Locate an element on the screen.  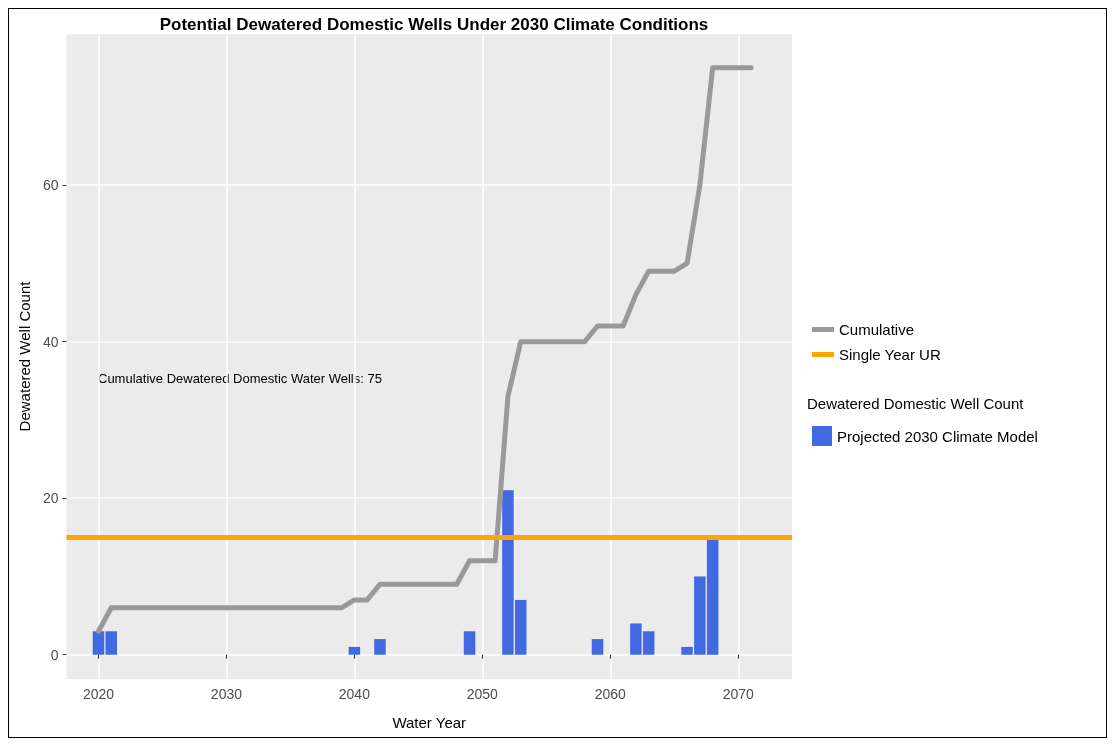
legend-label: Projected 2030 Climate Model is located at coordinates (937, 436).